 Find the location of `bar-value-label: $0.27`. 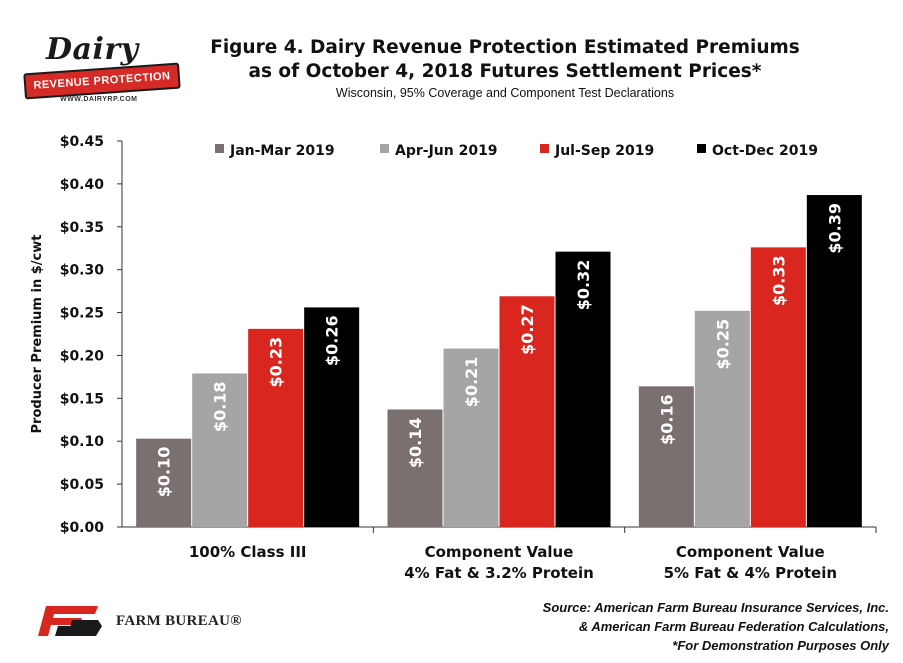

bar-value-label: $0.27 is located at coordinates (527, 329).